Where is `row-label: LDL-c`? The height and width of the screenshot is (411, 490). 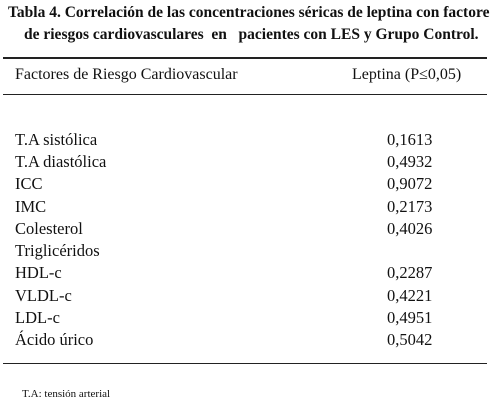 row-label: LDL-c is located at coordinates (37, 317).